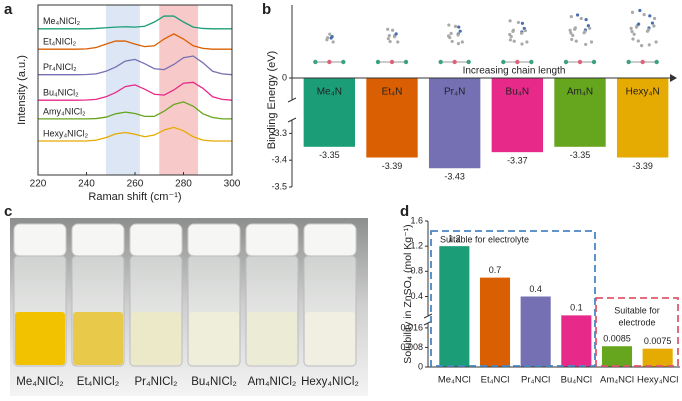  What do you see at coordinates (535, 289) in the screenshot?
I see `bar-value-label: 0.4` at bounding box center [535, 289].